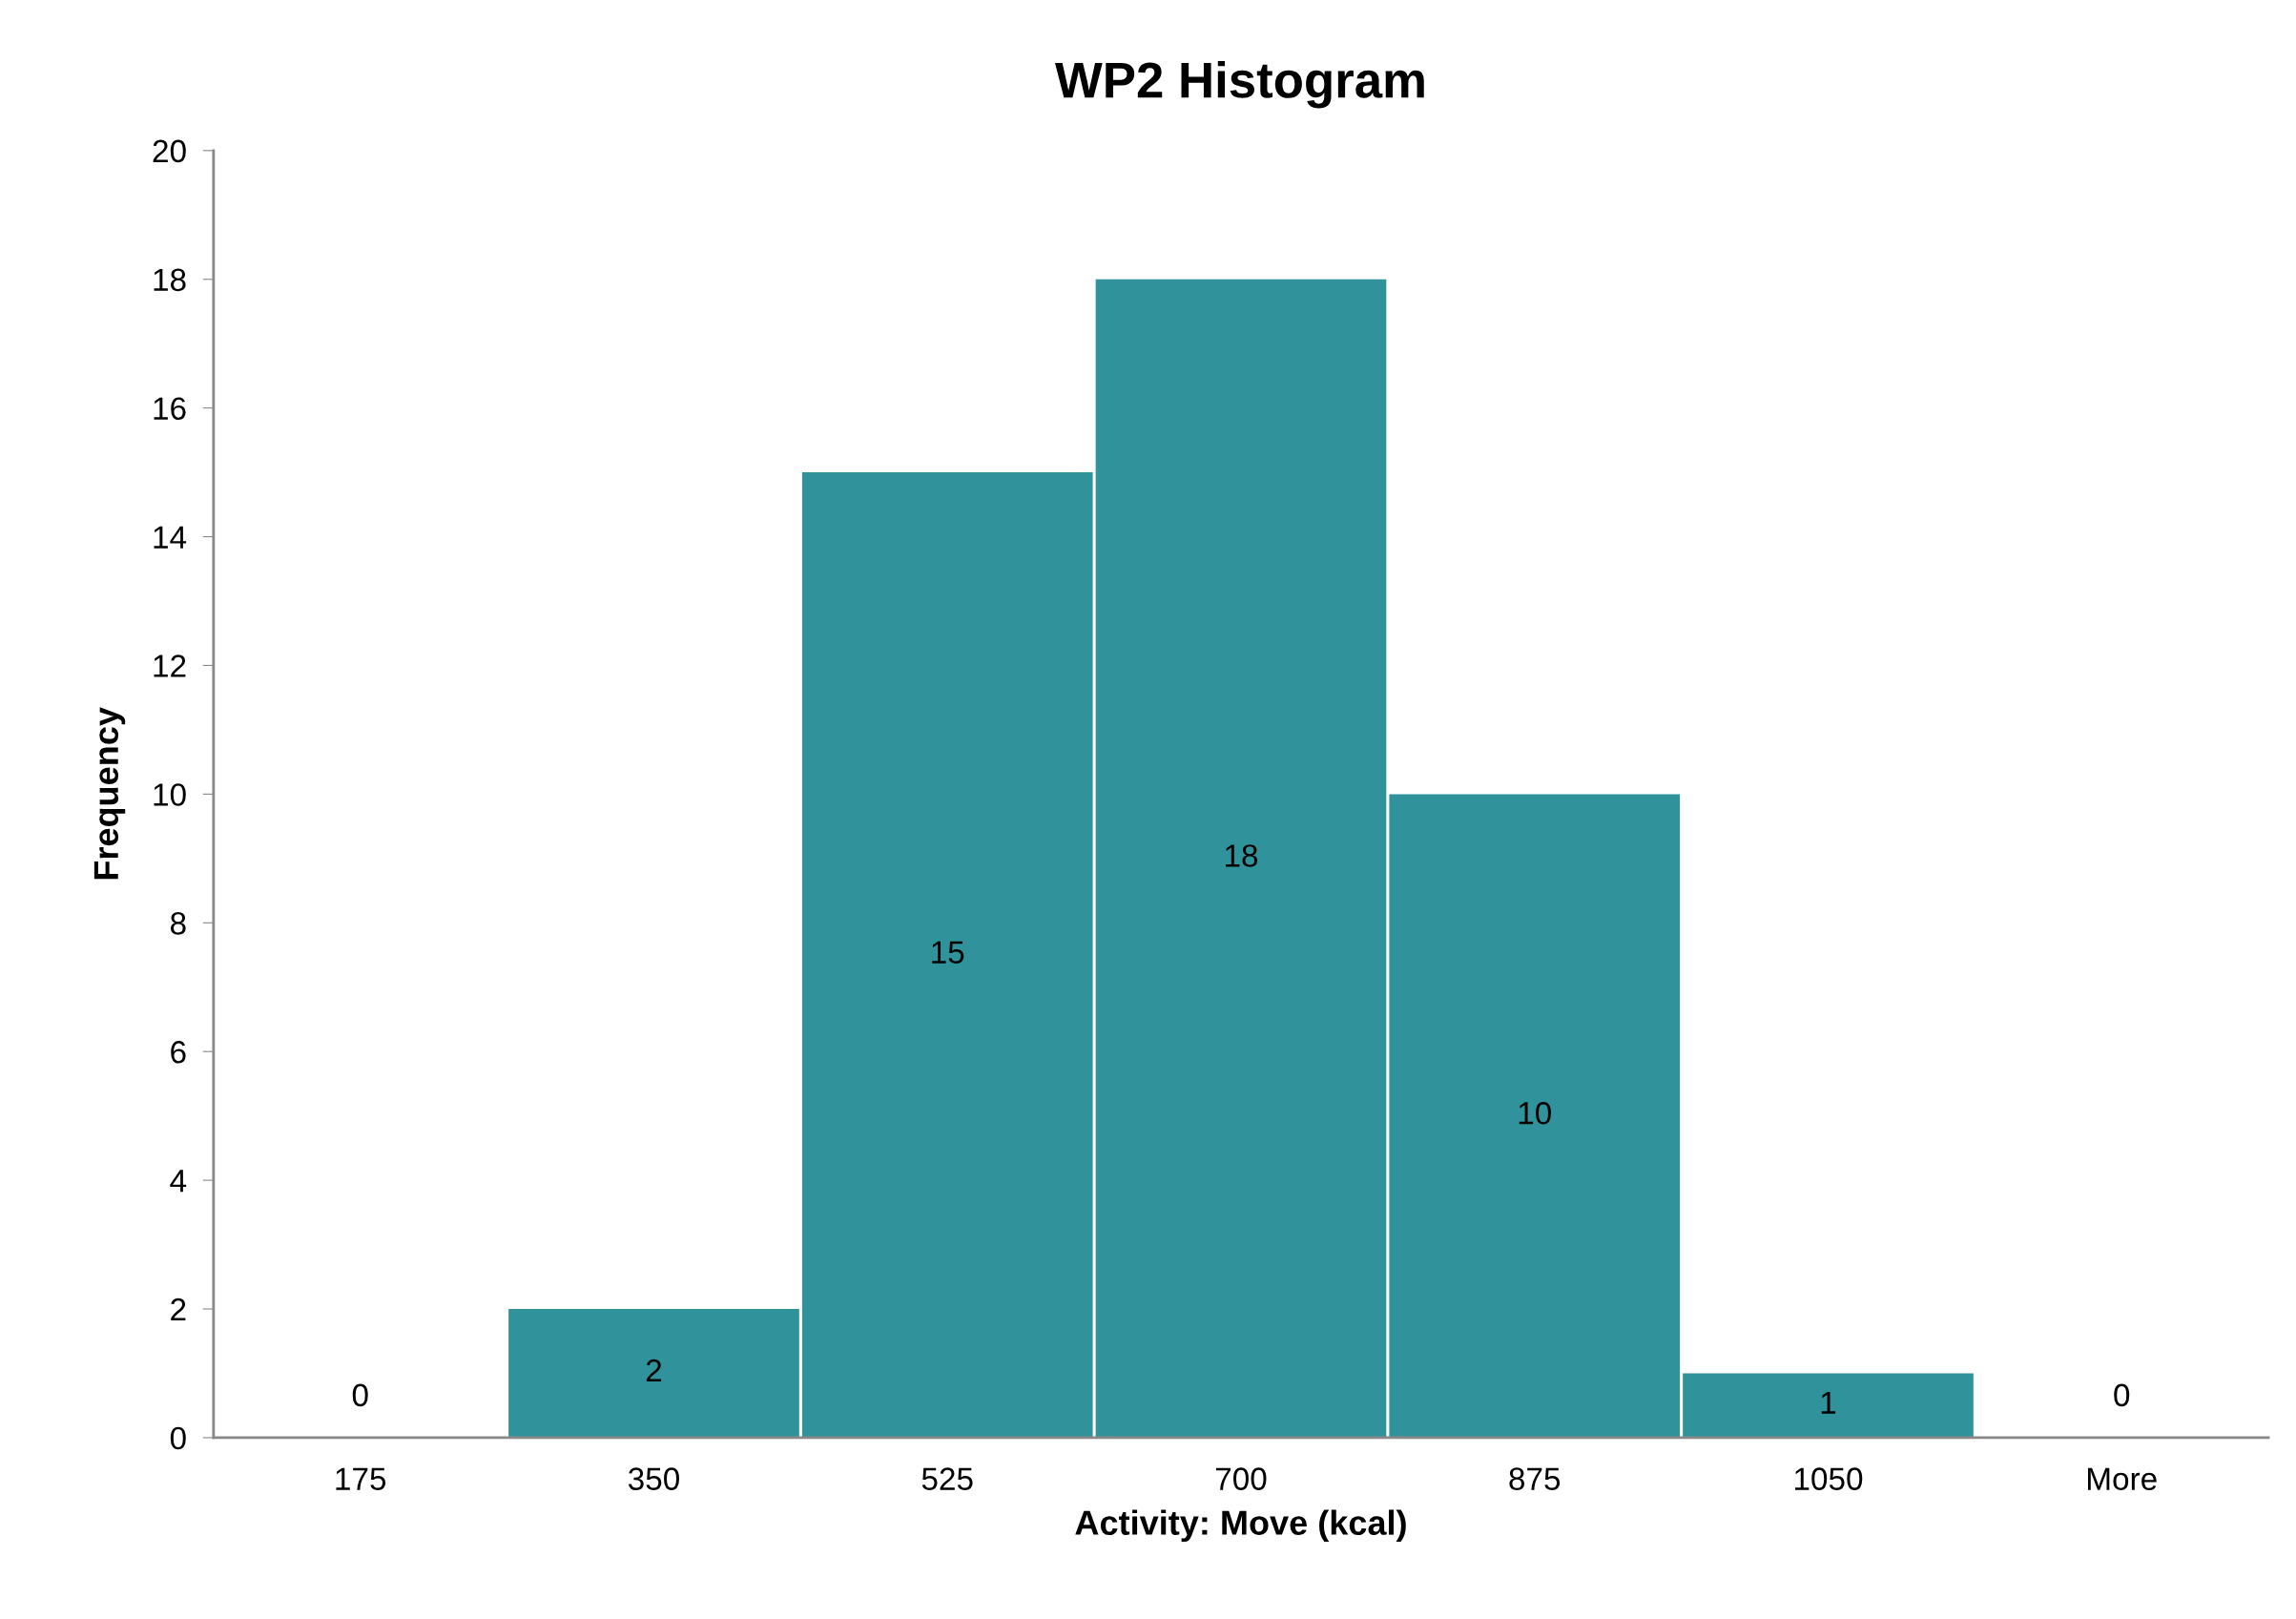 This screenshot has height=1619, width=2296. What do you see at coordinates (2122, 1479) in the screenshot?
I see `x-tick-label: More` at bounding box center [2122, 1479].